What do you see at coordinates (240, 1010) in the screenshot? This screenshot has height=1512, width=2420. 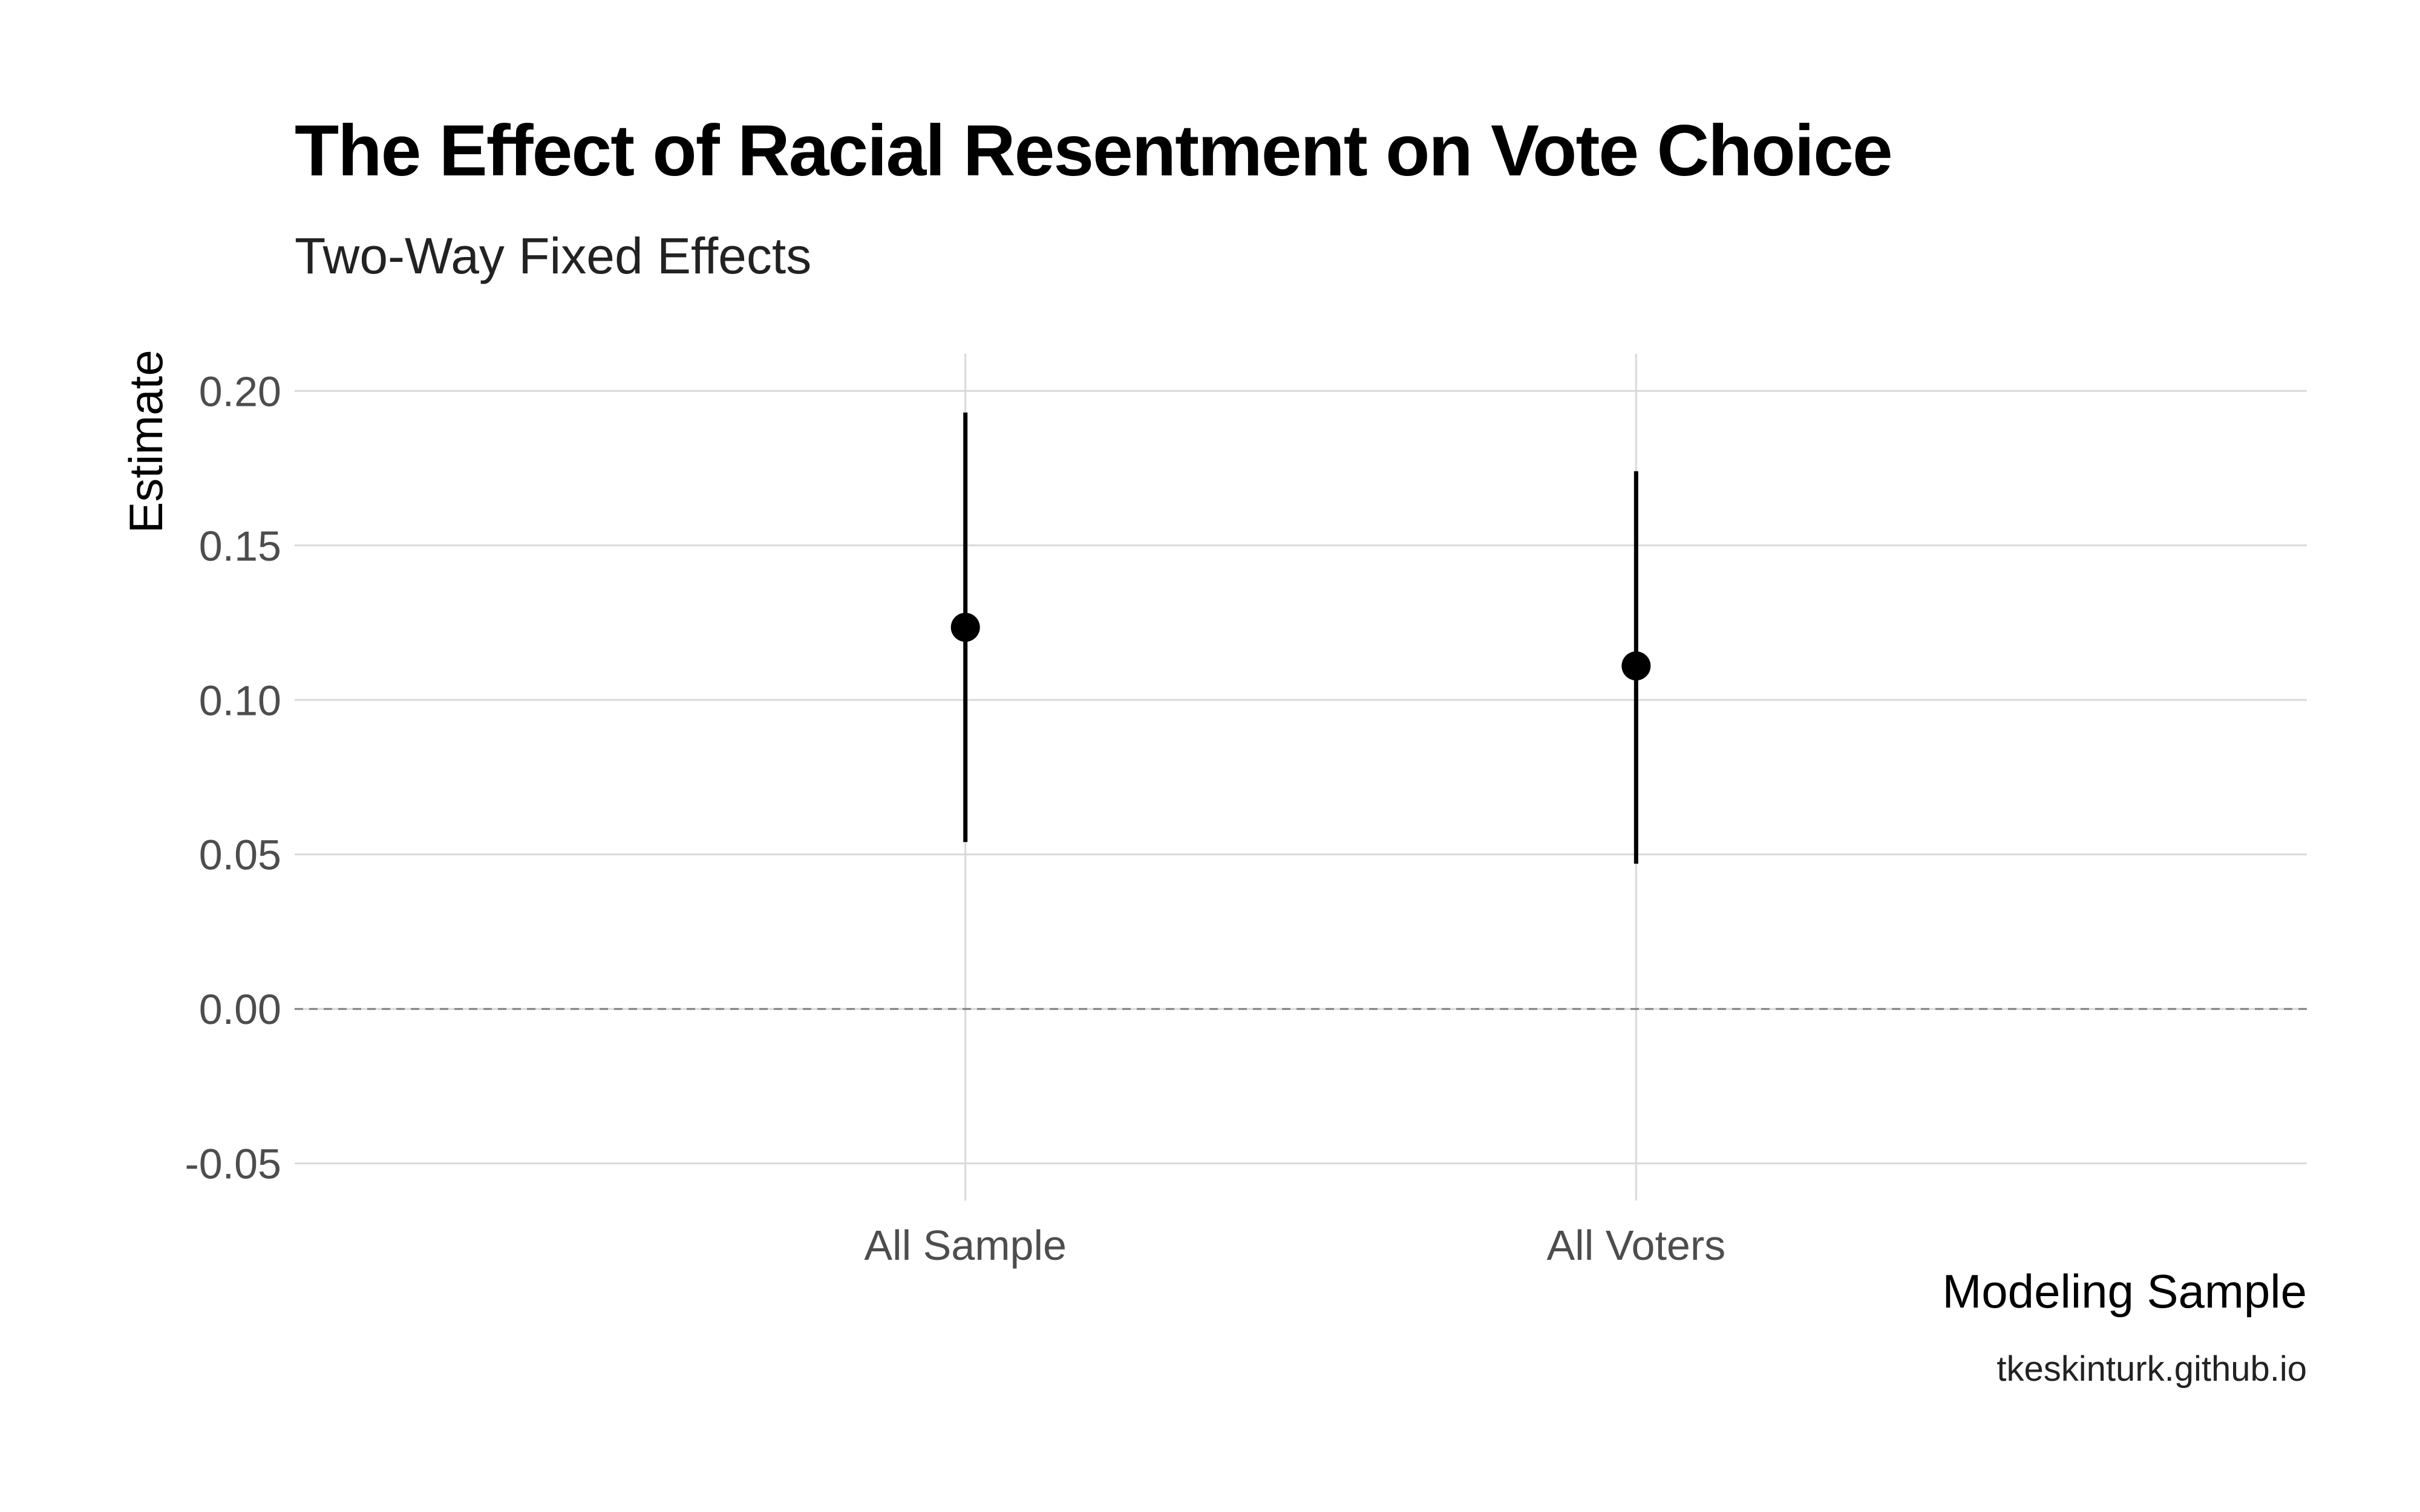 I see `y-tick-label: 0.00` at bounding box center [240, 1010].